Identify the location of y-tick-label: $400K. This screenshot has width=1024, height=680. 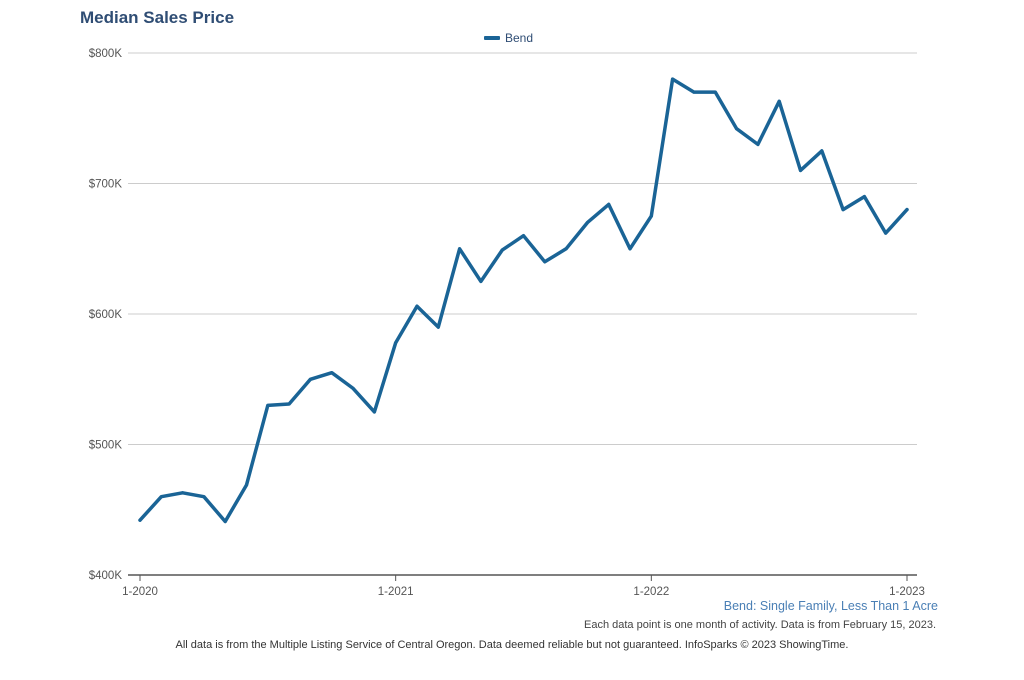
(106, 576).